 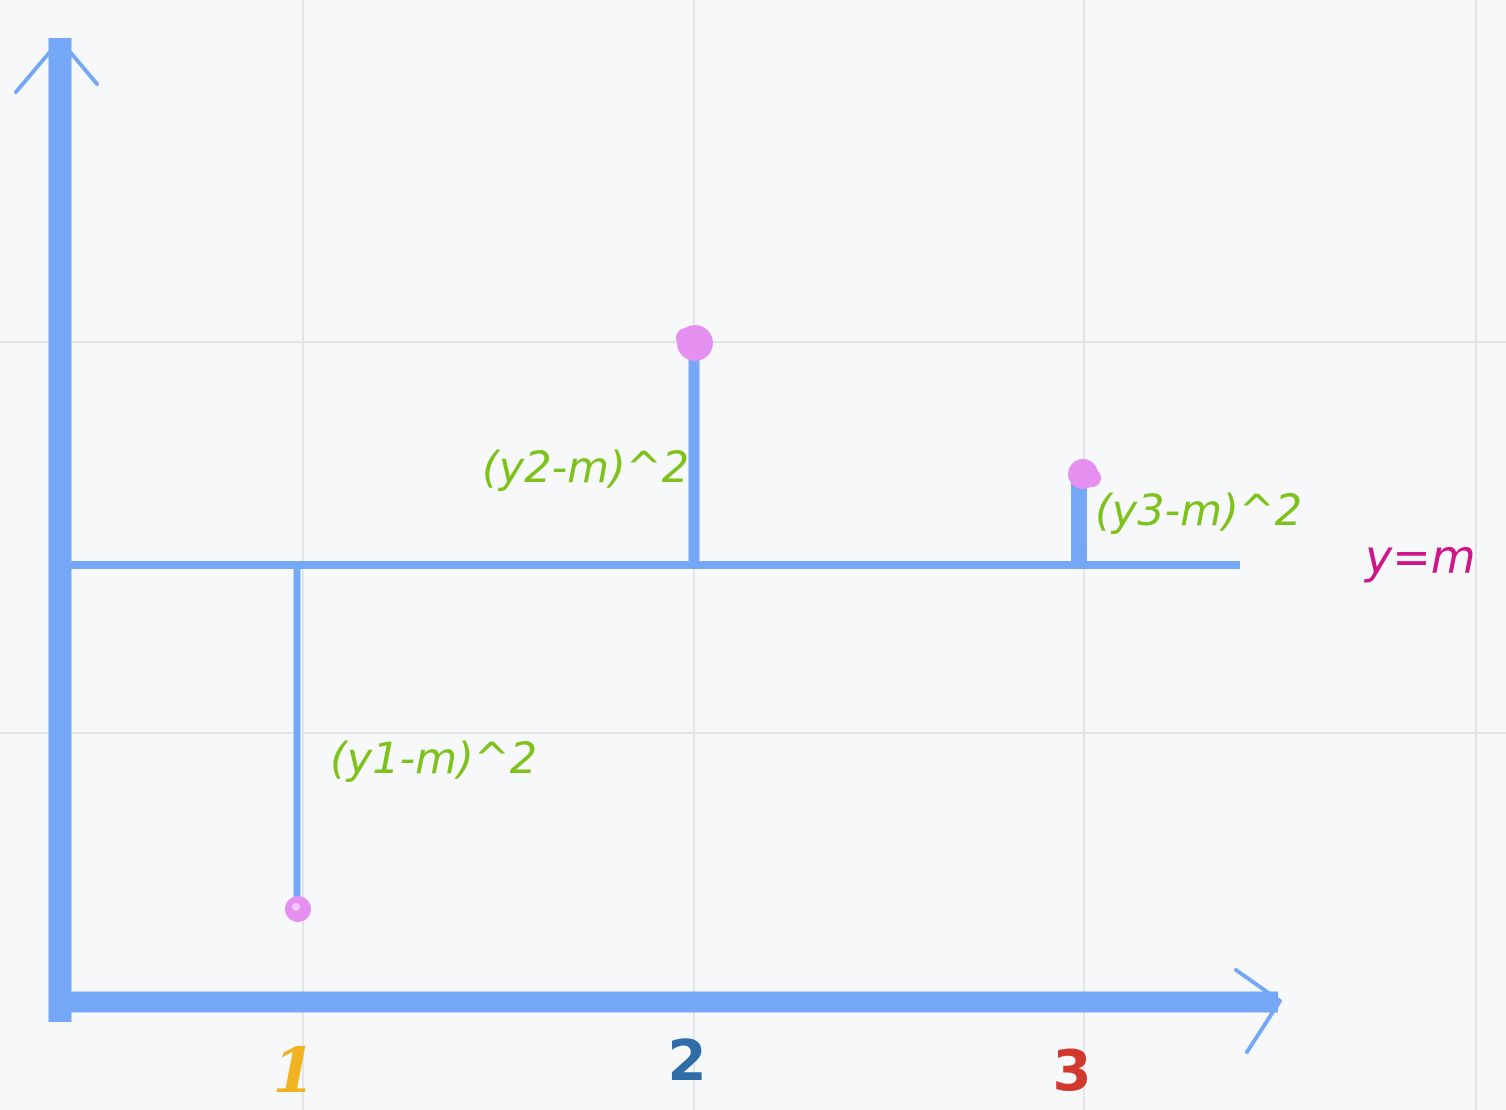 What do you see at coordinates (433, 759) in the screenshot?
I see `residual-label-1: (y1-m)^2` at bounding box center [433, 759].